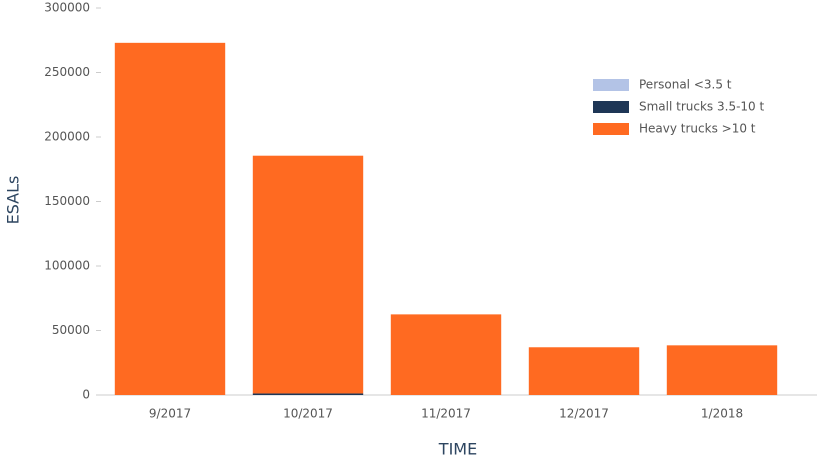  What do you see at coordinates (457, 449) in the screenshot?
I see `x-axis-label: TIME` at bounding box center [457, 449].